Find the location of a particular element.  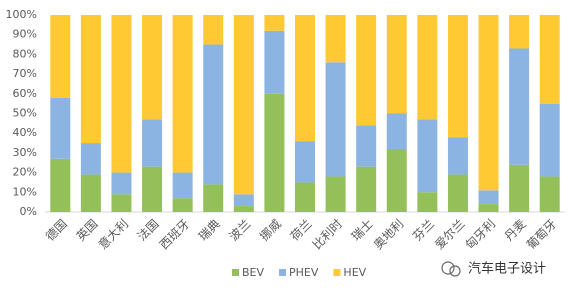

y-tick-label: 100% is located at coordinates (21, 14).